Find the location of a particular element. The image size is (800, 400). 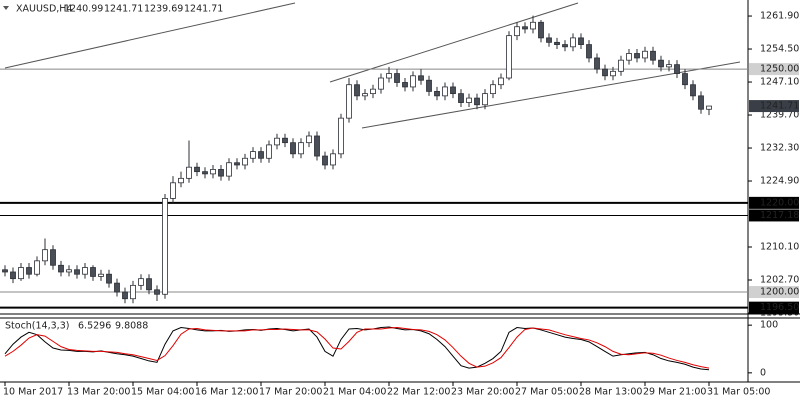

indicator-line is located at coordinates (357, 348).